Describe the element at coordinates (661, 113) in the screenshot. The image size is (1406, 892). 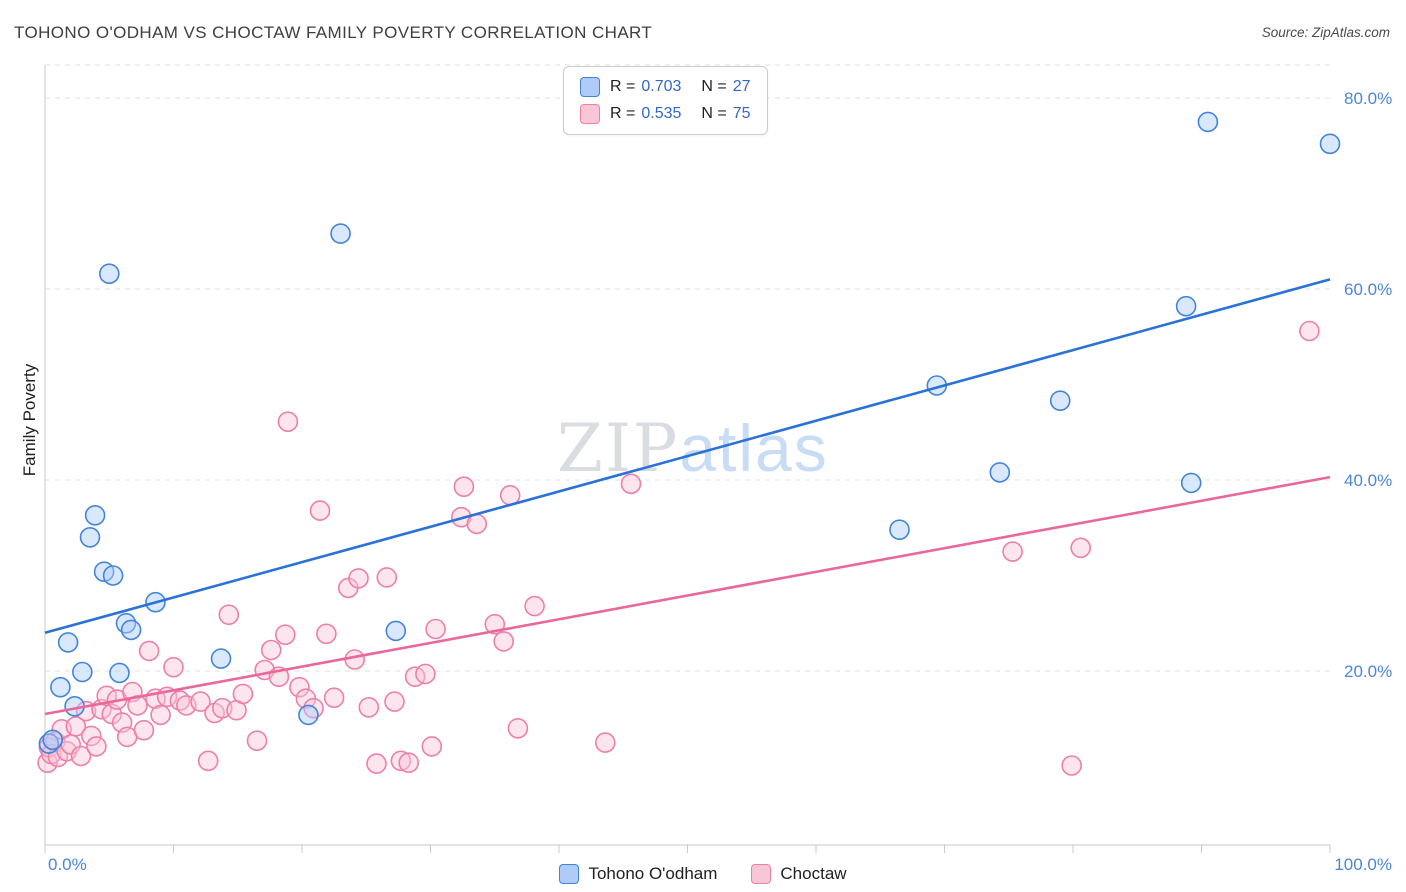
I see `r-value: 0.535` at that location.